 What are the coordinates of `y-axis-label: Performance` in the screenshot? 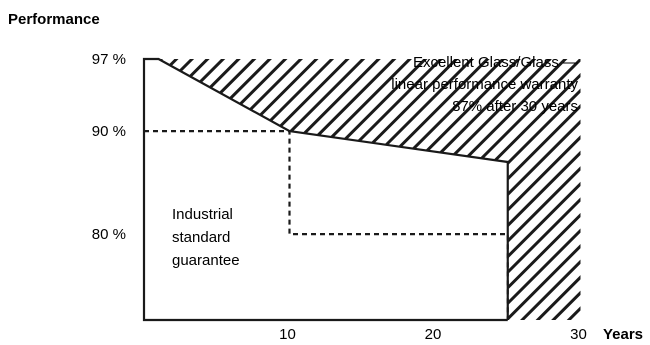 It's located at (54, 19).